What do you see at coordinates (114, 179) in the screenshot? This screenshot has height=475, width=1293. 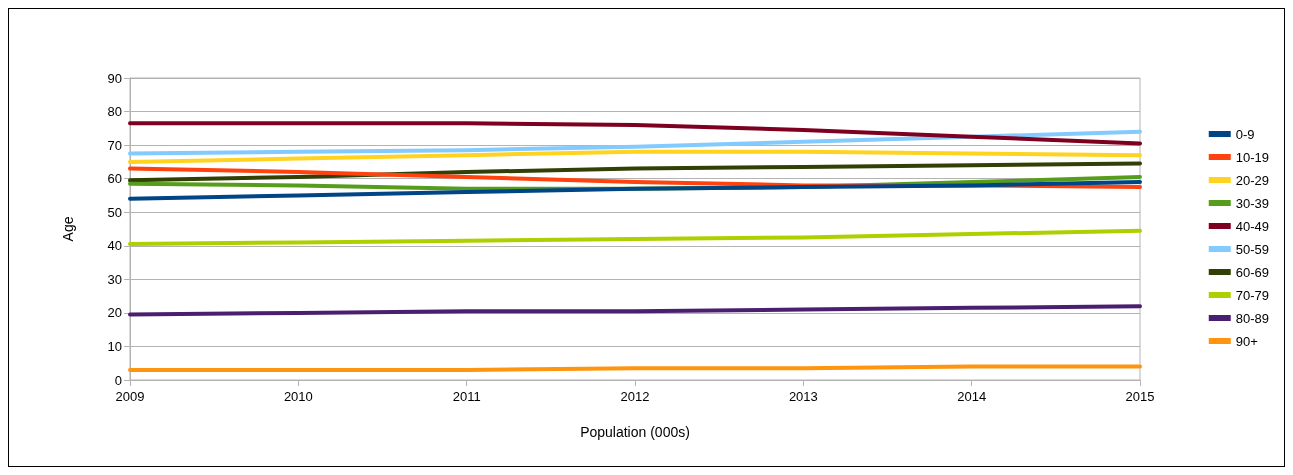 I see `y-tick-label: 60` at bounding box center [114, 179].